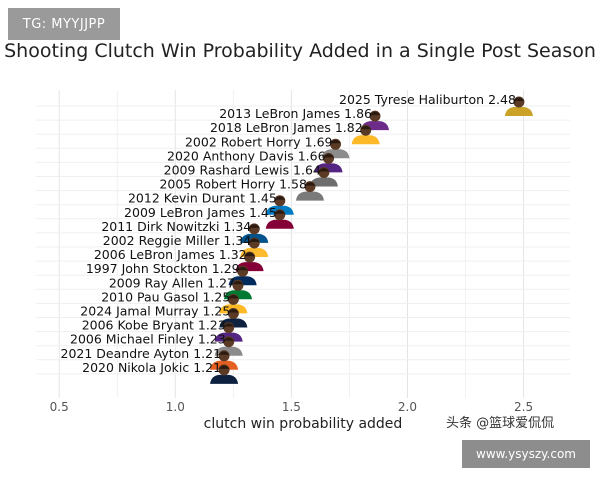  Describe the element at coordinates (170, 254) in the screenshot. I see `data-label: 2006 LeBron James 1.32` at that location.